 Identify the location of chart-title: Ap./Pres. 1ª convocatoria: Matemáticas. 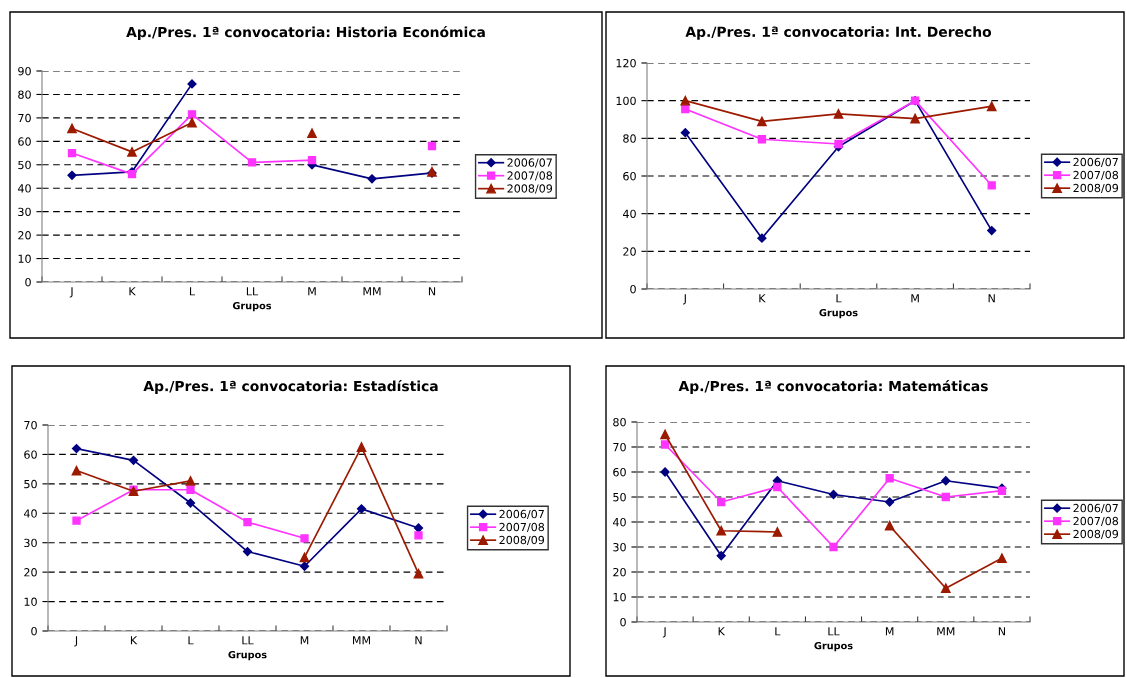
(833, 387).